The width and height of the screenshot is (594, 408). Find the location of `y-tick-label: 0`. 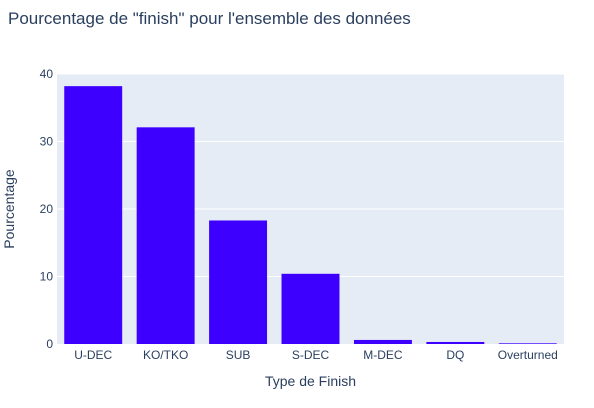

y-tick-label: 0 is located at coordinates (49, 344).